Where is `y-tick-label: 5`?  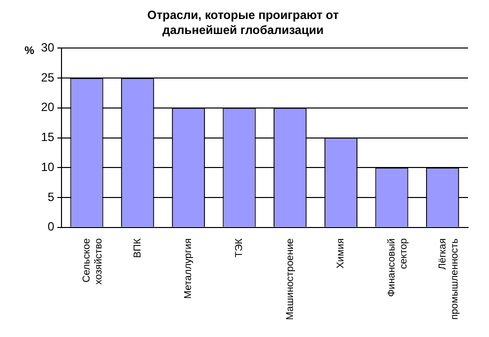 y-tick-label: 5 is located at coordinates (51, 197).